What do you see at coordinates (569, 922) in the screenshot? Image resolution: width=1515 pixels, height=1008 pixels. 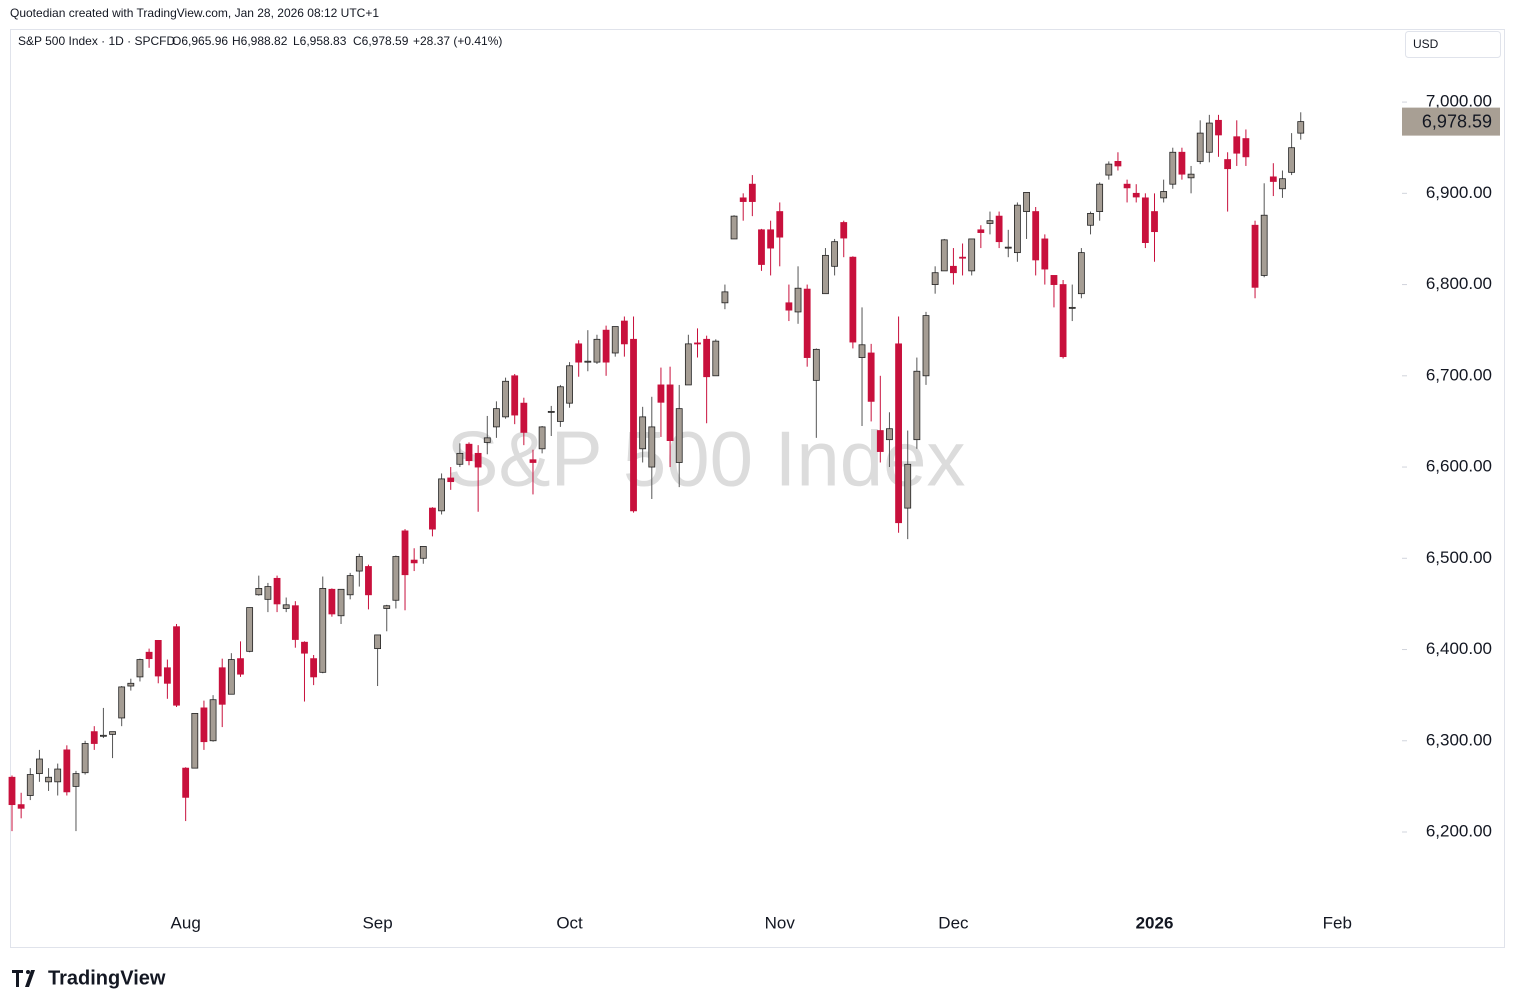 I see `x-tick-label: Oct` at bounding box center [569, 922].